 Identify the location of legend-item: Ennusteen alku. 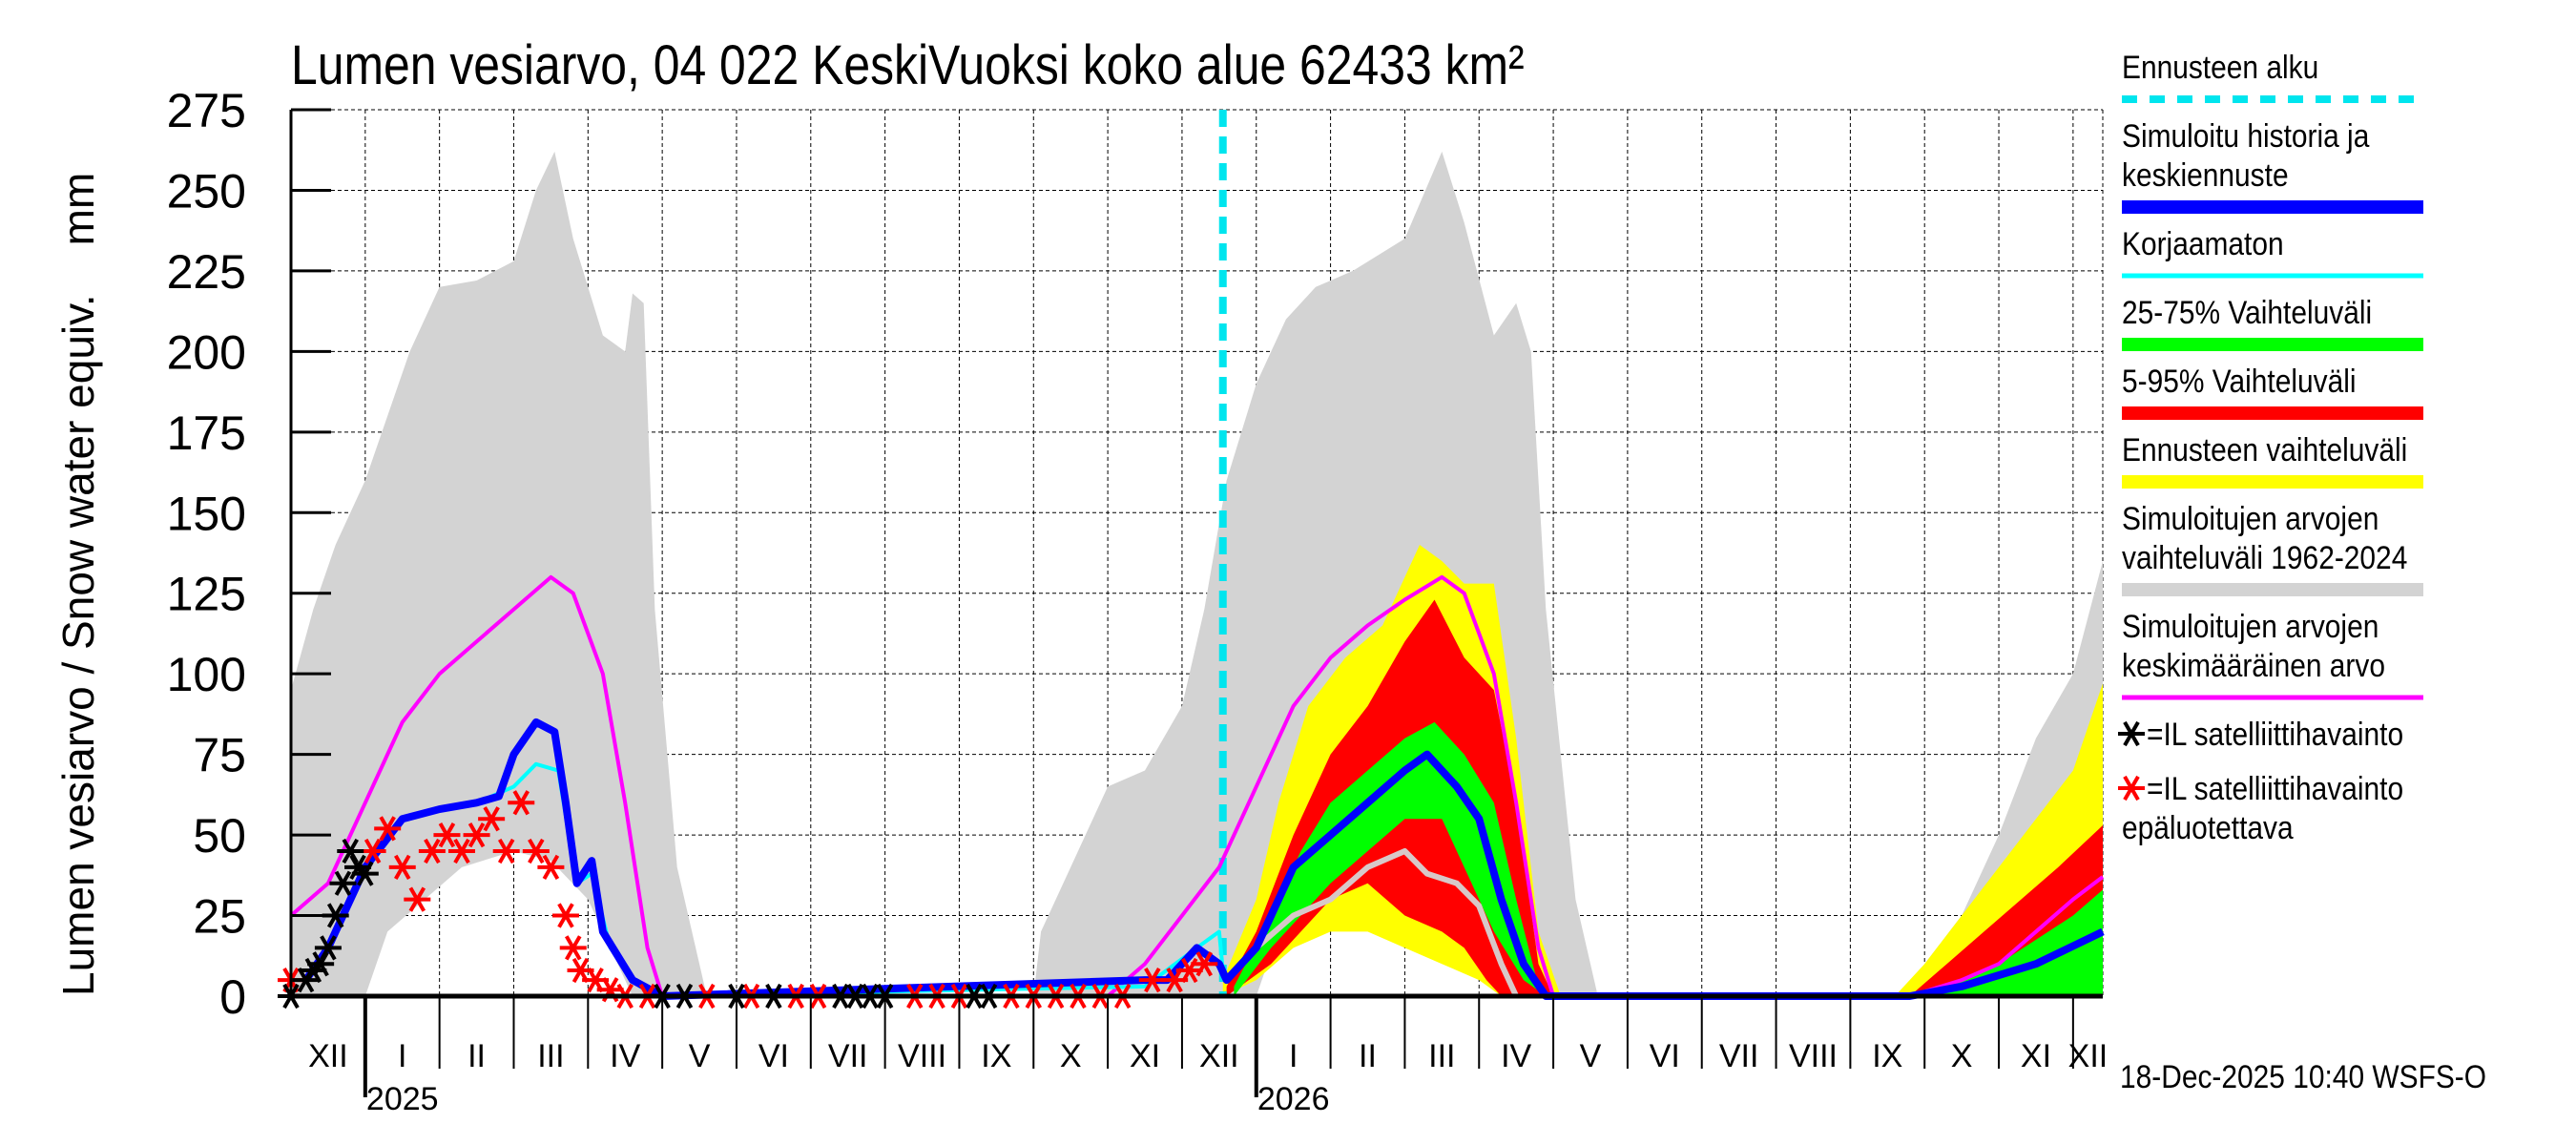
(2272, 76).